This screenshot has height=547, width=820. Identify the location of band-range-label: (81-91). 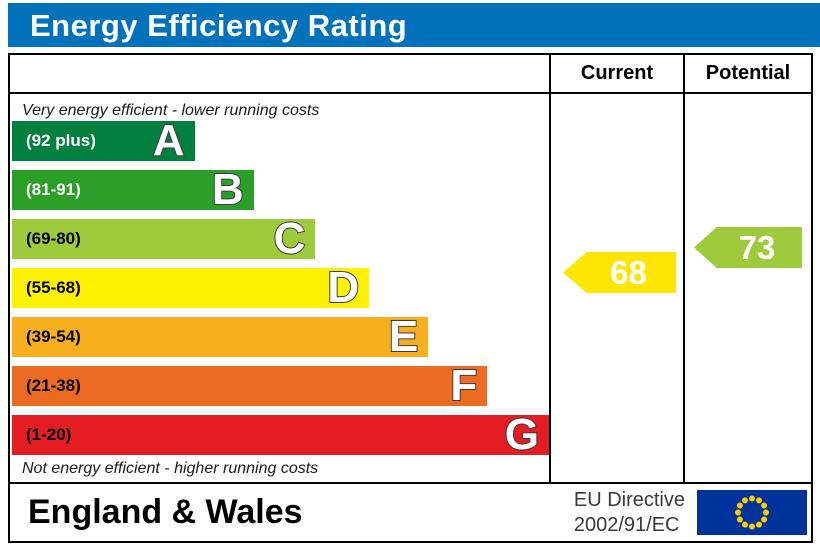
(53, 189).